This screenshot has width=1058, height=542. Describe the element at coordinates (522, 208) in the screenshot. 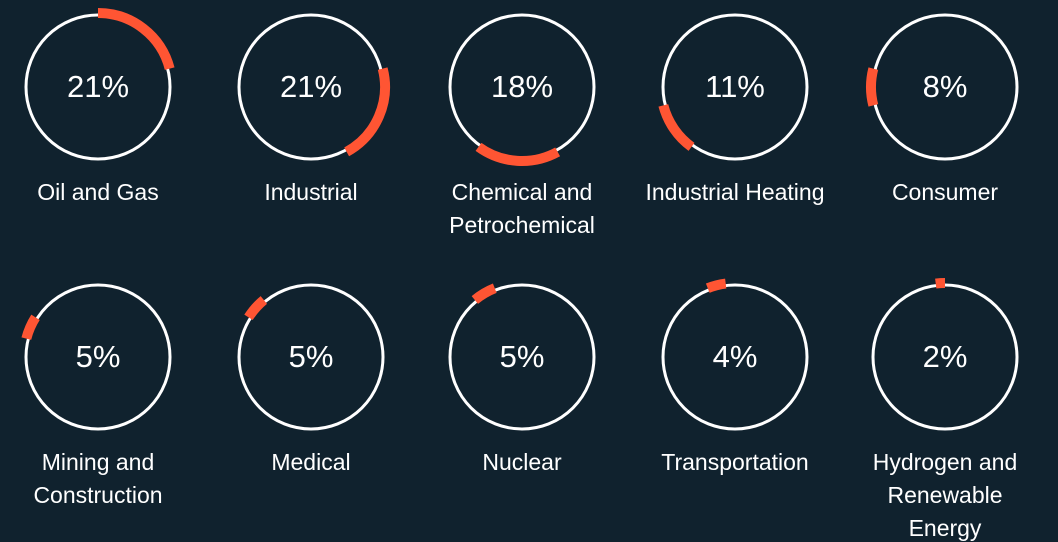

I see `category-label: Chemical and Petrochemical` at that location.